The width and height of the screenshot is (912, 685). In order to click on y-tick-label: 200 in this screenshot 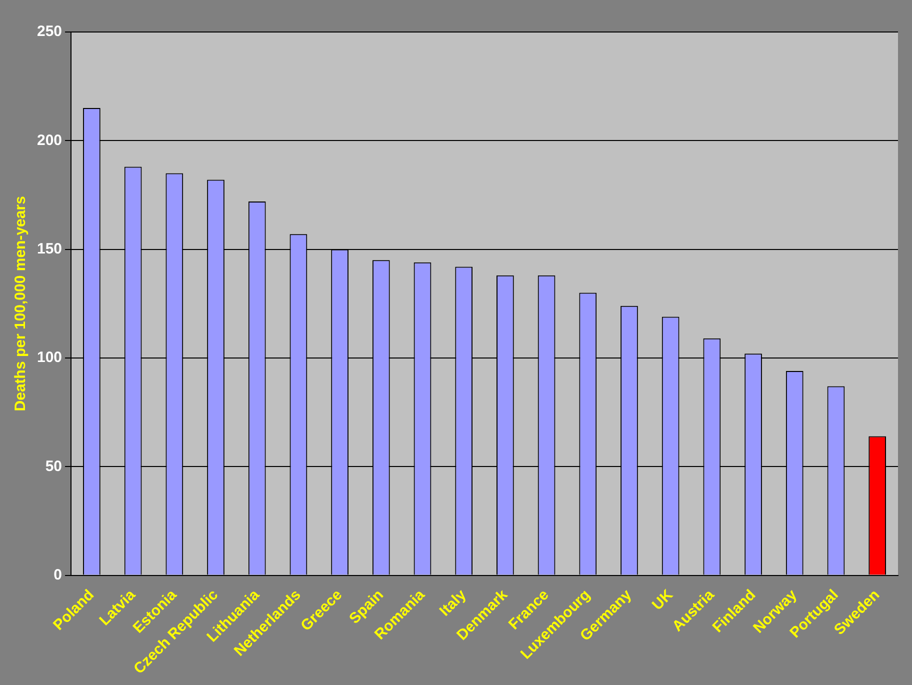, I will do `click(49, 140)`.